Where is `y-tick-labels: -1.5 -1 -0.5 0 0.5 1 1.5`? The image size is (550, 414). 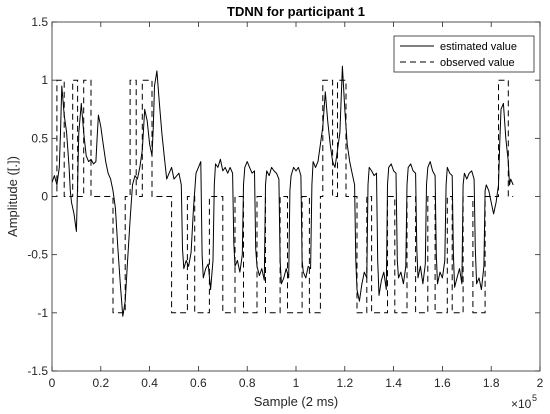
y-tick-labels: -1.5 -1 -0.5 0 0.5 1 1.5 is located at coordinates (37, 196).